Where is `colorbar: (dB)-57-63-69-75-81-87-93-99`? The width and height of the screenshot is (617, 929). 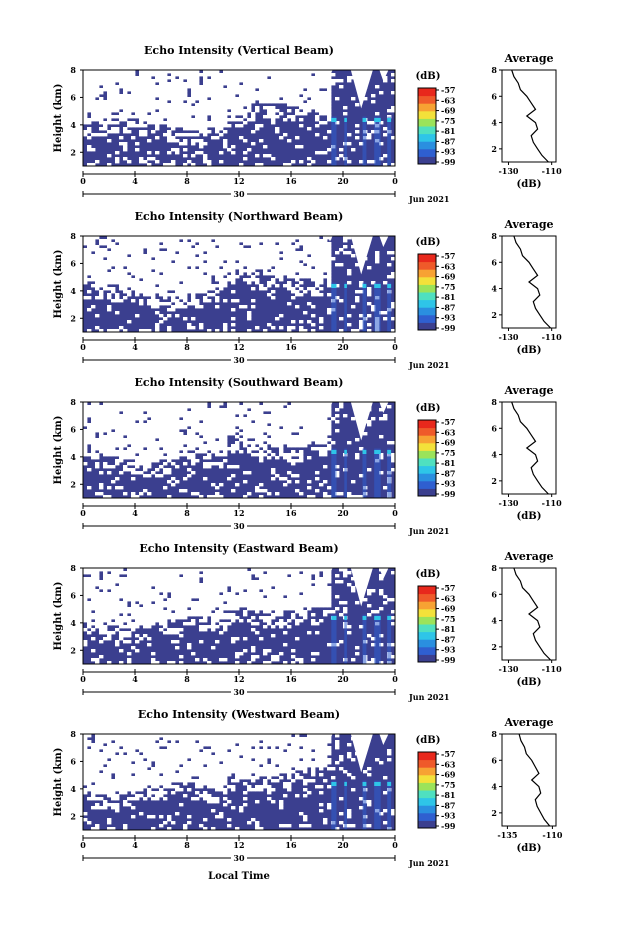
colorbar: (dB)-57-63-69-75-81-87-93-99 is located at coordinates (436, 119).